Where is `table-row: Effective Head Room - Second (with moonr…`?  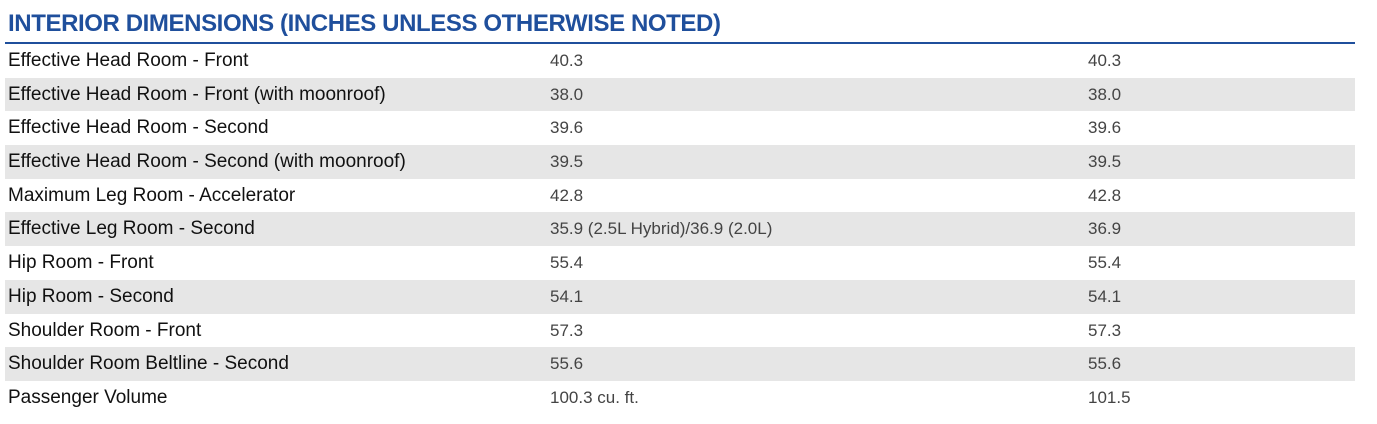 table-row: Effective Head Room - Second (with moonr… is located at coordinates (680, 162).